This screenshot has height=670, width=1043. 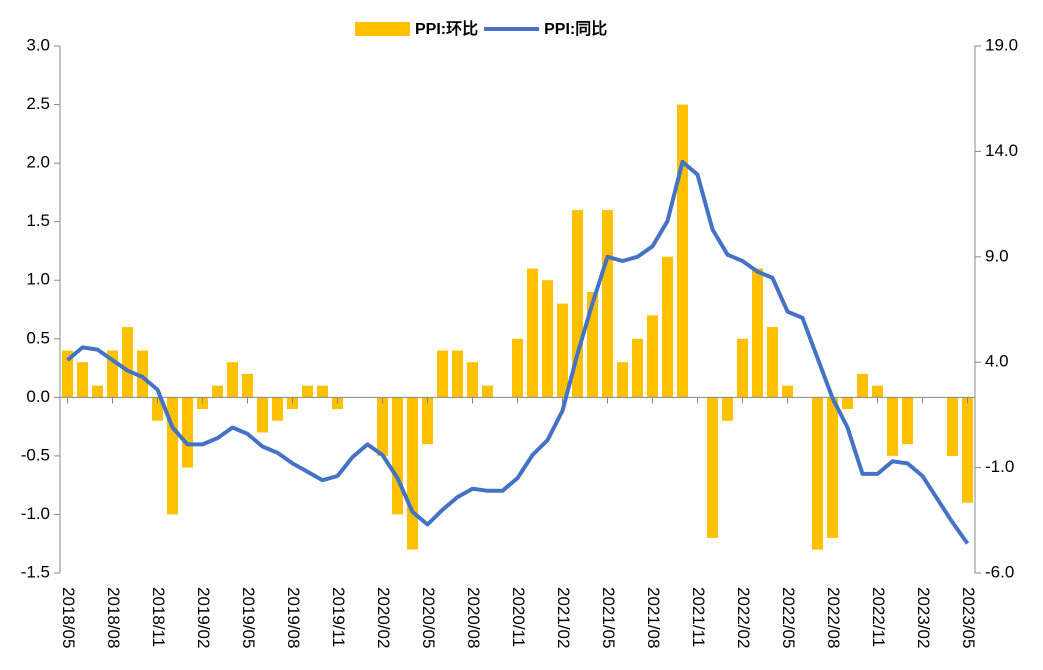 What do you see at coordinates (575, 29) in the screenshot?
I see `legend-label: PPI:同比` at bounding box center [575, 29].